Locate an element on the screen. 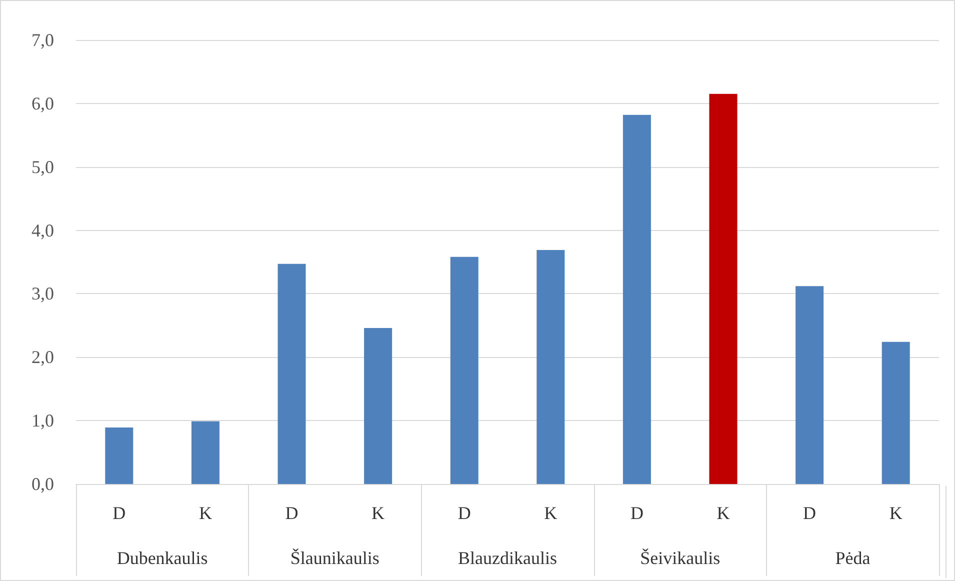 The image size is (955, 581). y-tick-label: 5,0 is located at coordinates (43, 166).